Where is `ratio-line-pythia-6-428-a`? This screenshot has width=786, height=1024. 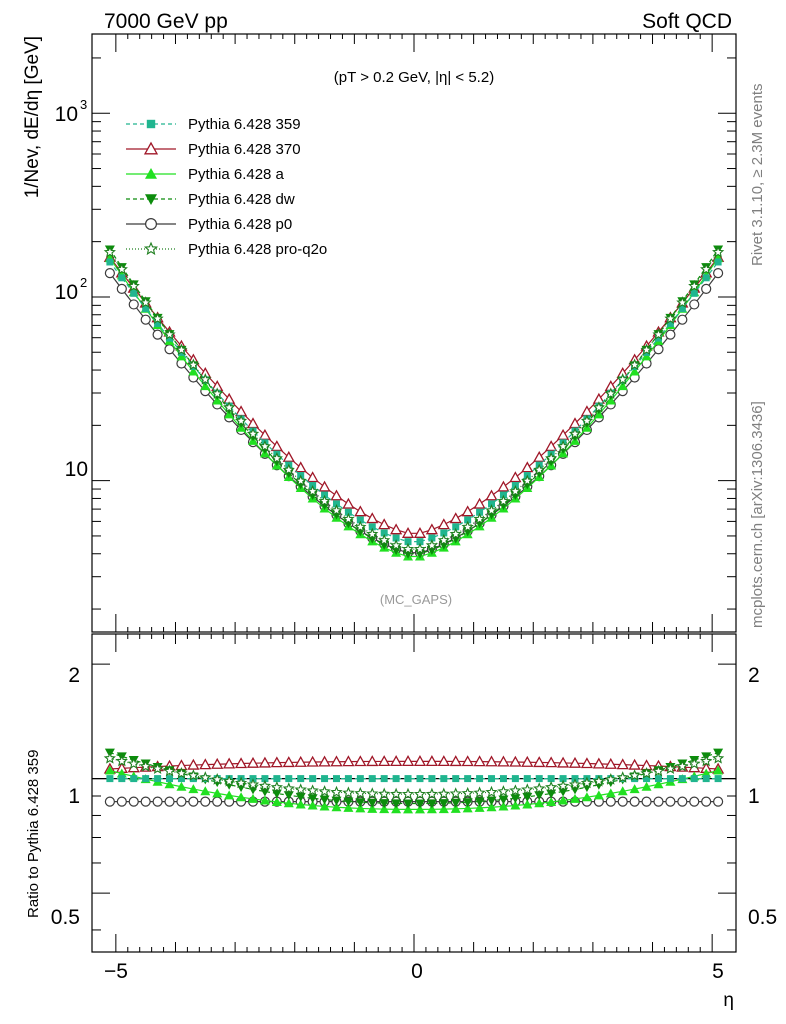
ratio-line-pythia-6-428-a is located at coordinates (414, 789).